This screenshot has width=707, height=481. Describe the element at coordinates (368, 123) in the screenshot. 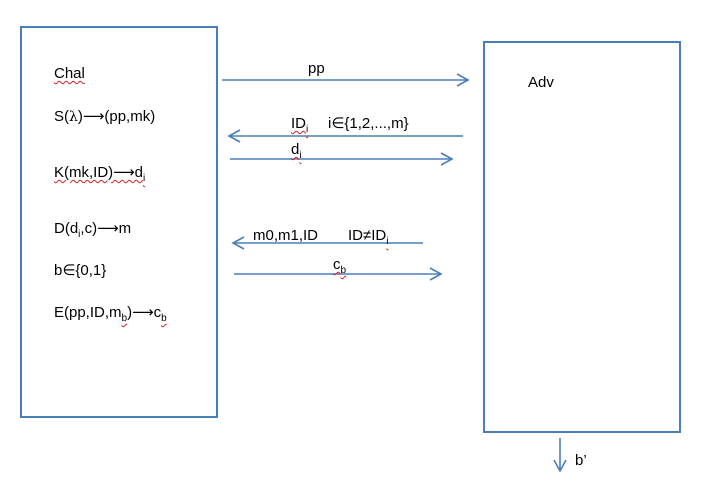

I see `label-id-range: i∈{1,2,...,m}` at that location.